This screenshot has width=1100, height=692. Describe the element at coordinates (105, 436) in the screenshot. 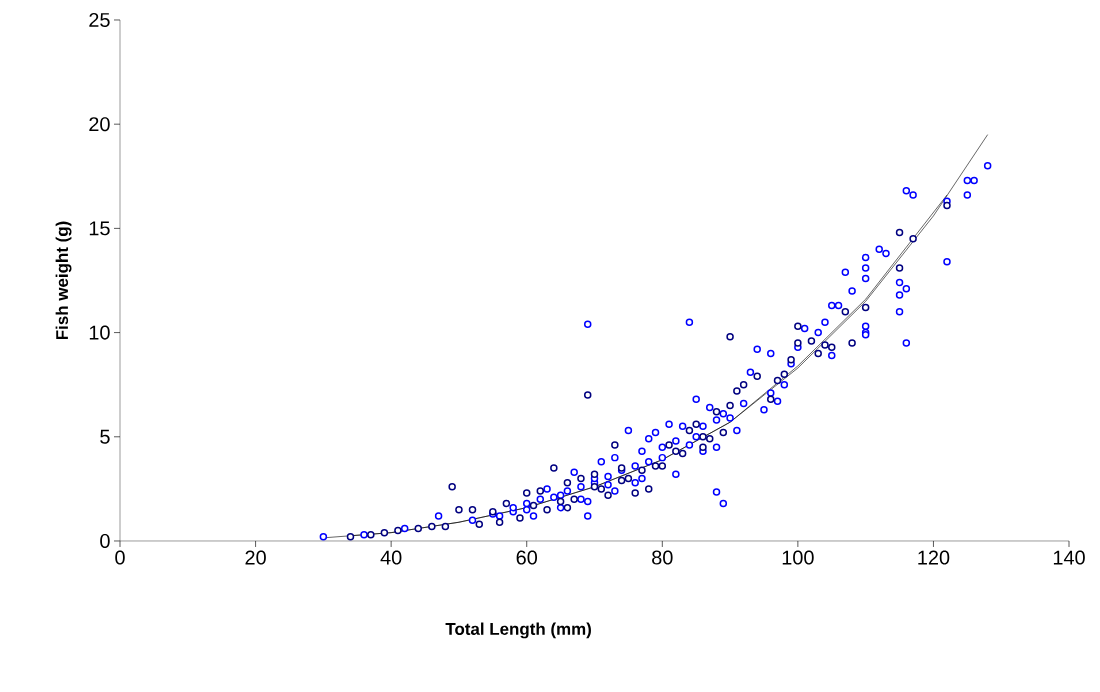

I see `y-tick-label: 5` at that location.